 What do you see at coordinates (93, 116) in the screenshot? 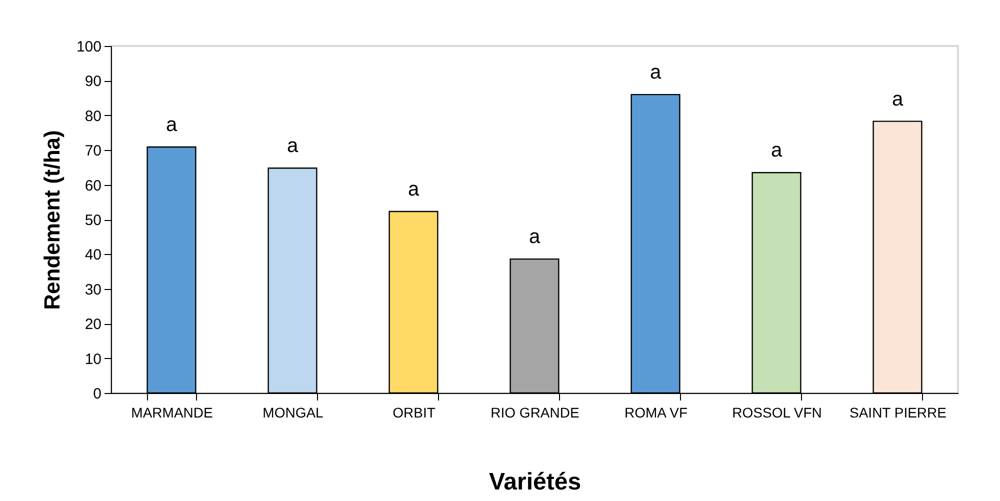
I see `y-tick-label: 80` at bounding box center [93, 116].